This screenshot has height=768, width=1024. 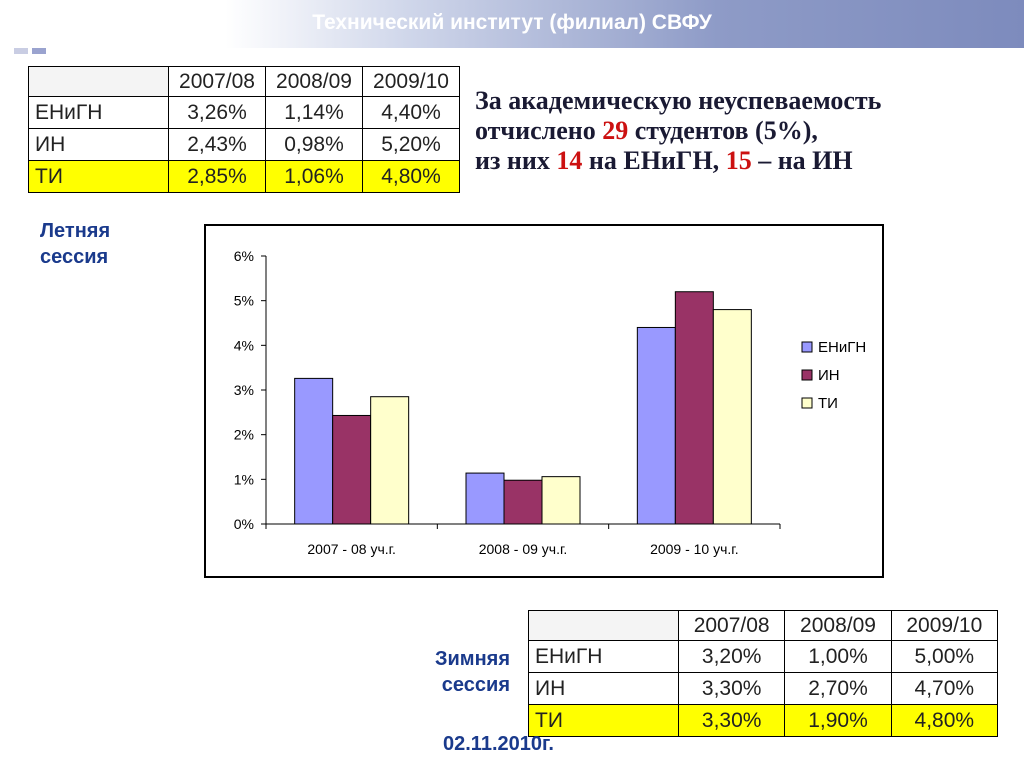 I want to click on table-row: ЕНиГН 3,20% 1,00% 5,00%, so click(x=763, y=656).